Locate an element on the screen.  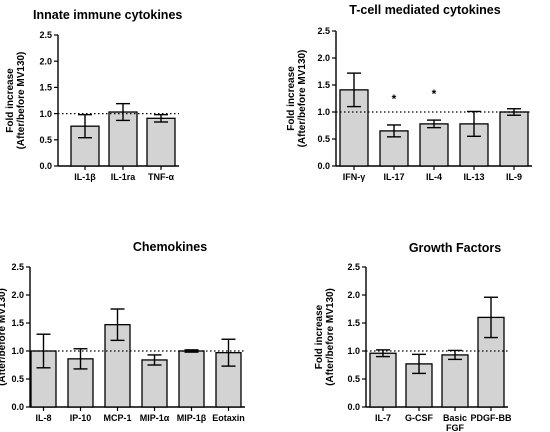
x-tick-label-line: Eotaxin is located at coordinates (228, 418).